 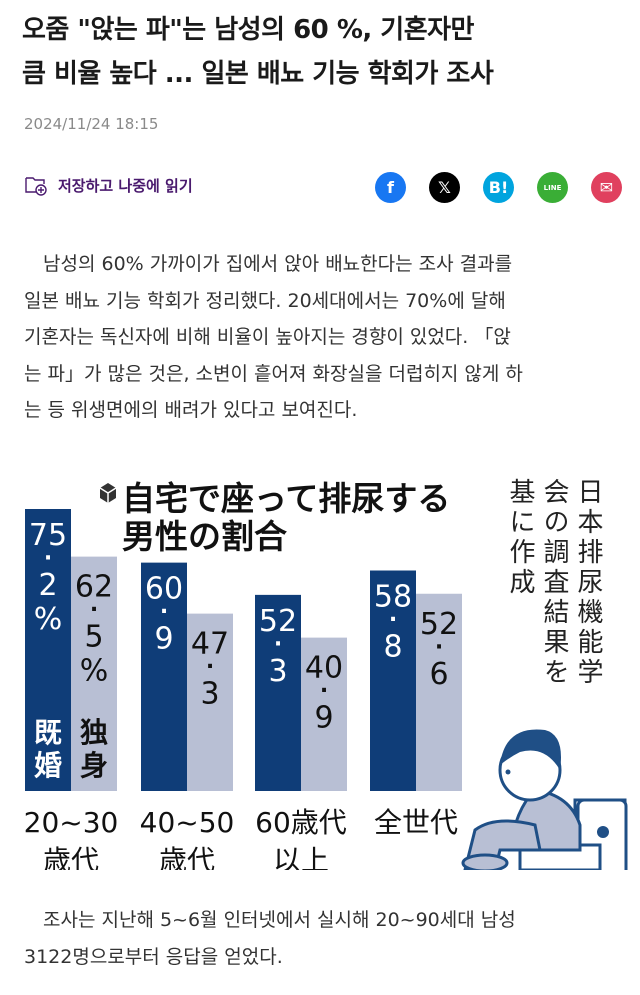 I want to click on bar-value-label: 6, so click(x=438, y=674).